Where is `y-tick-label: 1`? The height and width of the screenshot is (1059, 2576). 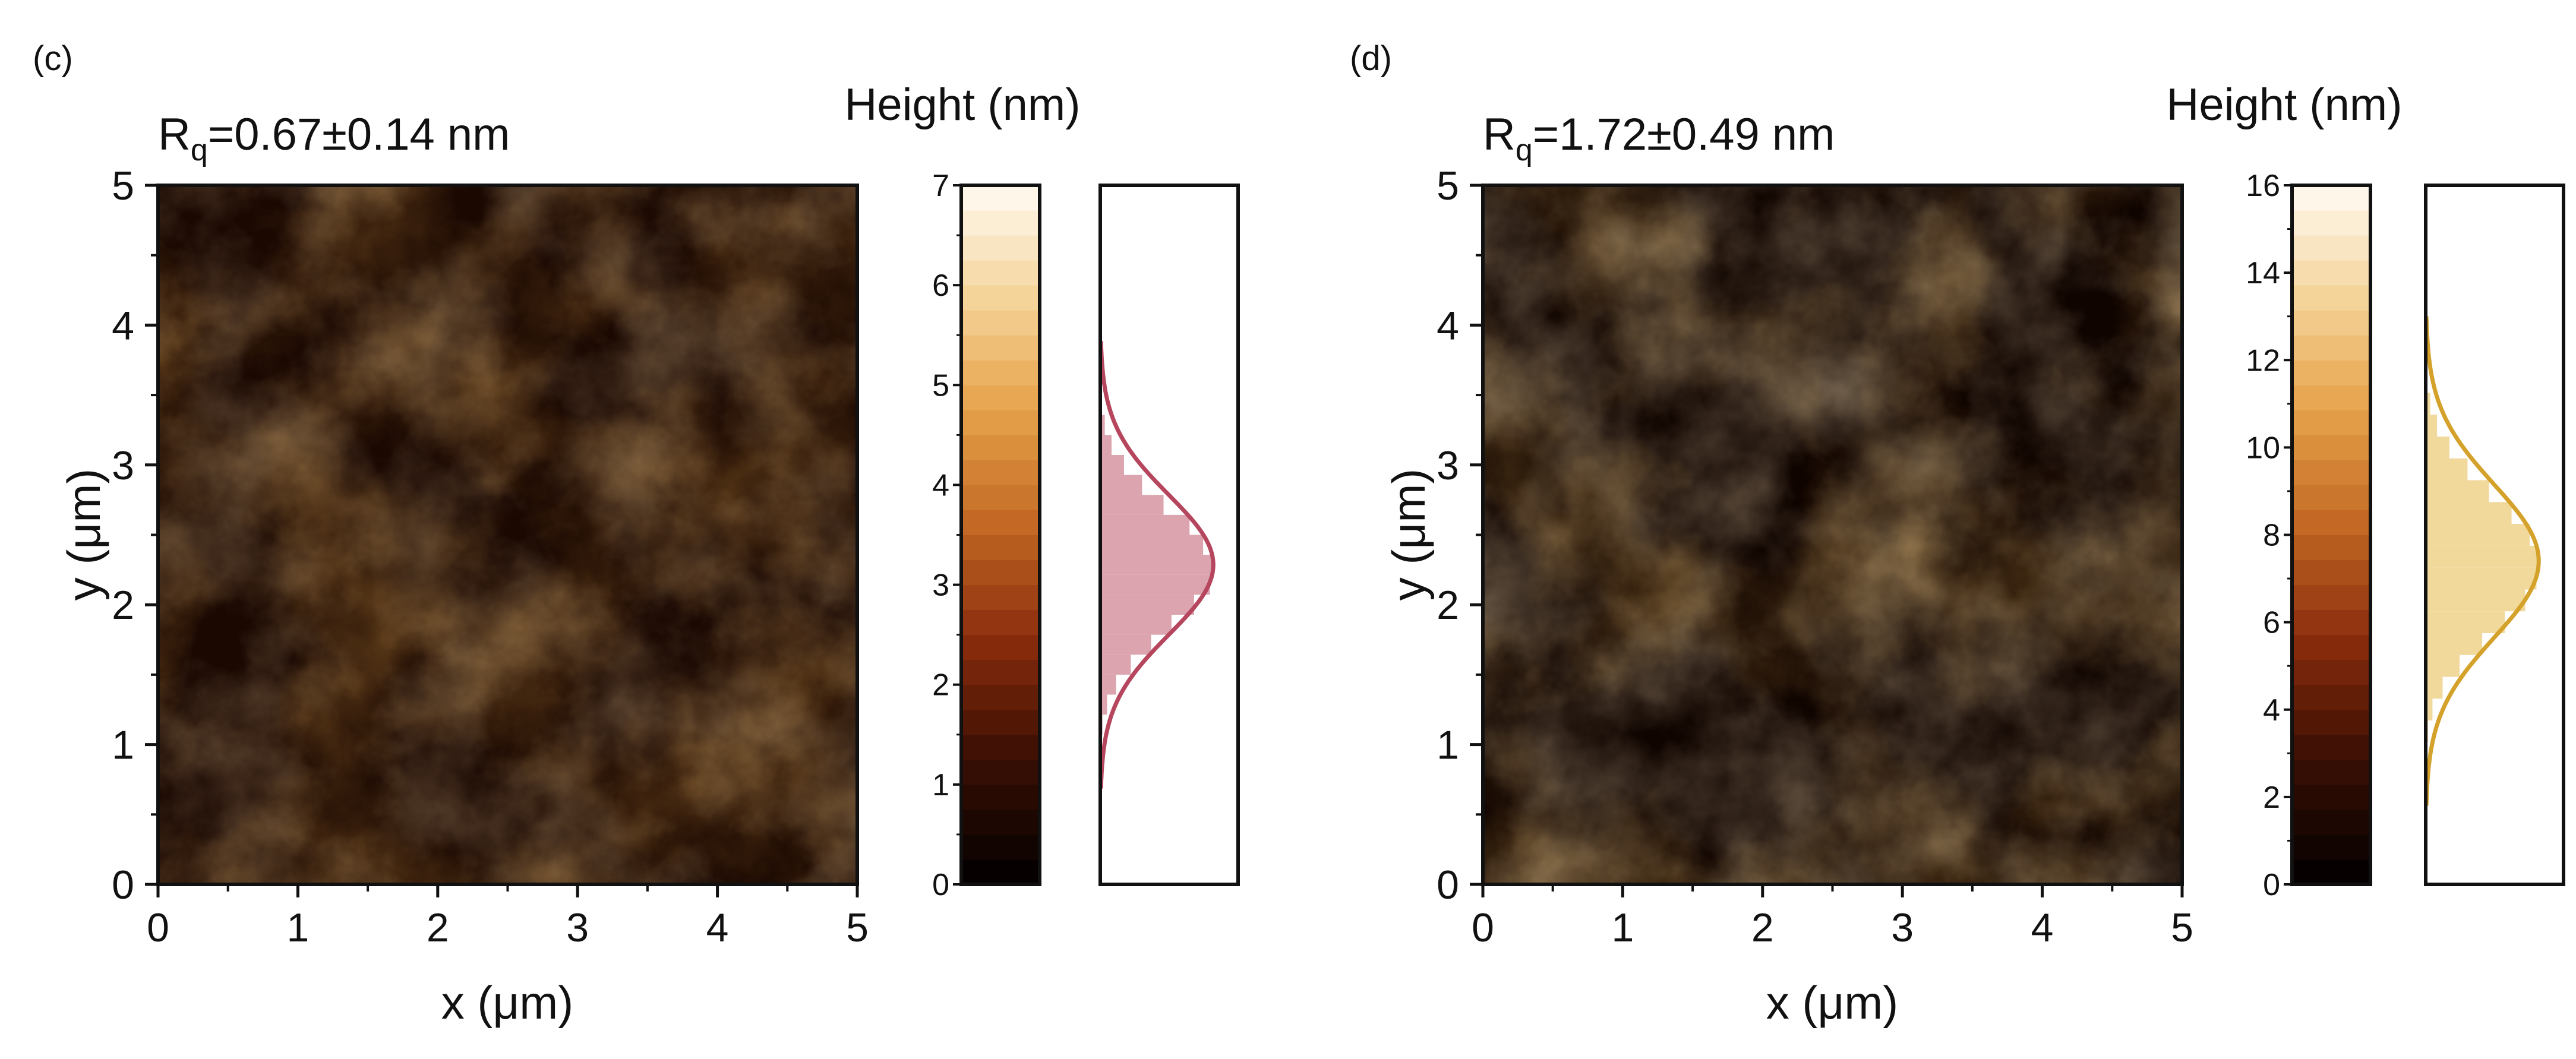
y-tick-label: 1 is located at coordinates (123, 745).